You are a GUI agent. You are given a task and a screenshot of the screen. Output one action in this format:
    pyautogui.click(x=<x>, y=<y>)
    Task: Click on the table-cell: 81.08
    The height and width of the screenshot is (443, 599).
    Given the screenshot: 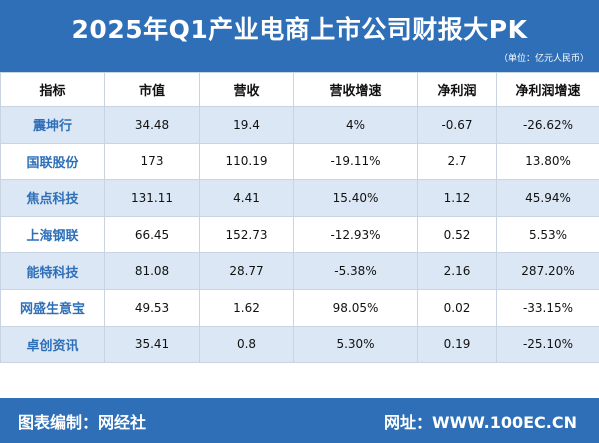 What is the action you would take?
    pyautogui.click(x=152, y=271)
    